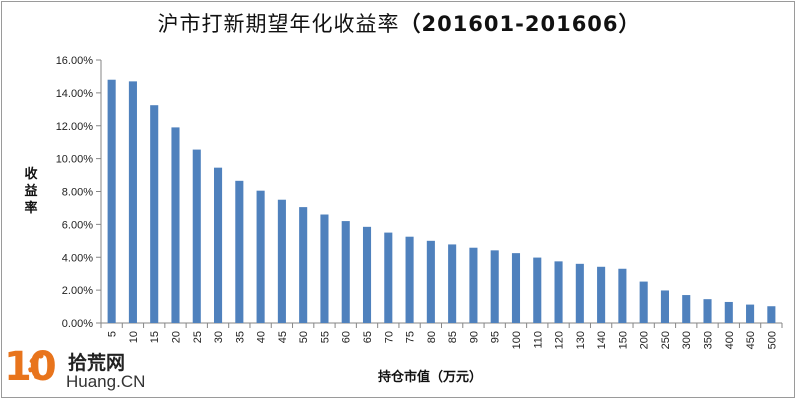 Image resolution: width=798 pixels, height=401 pixels. I want to click on x-tick-label: 350, so click(709, 340).